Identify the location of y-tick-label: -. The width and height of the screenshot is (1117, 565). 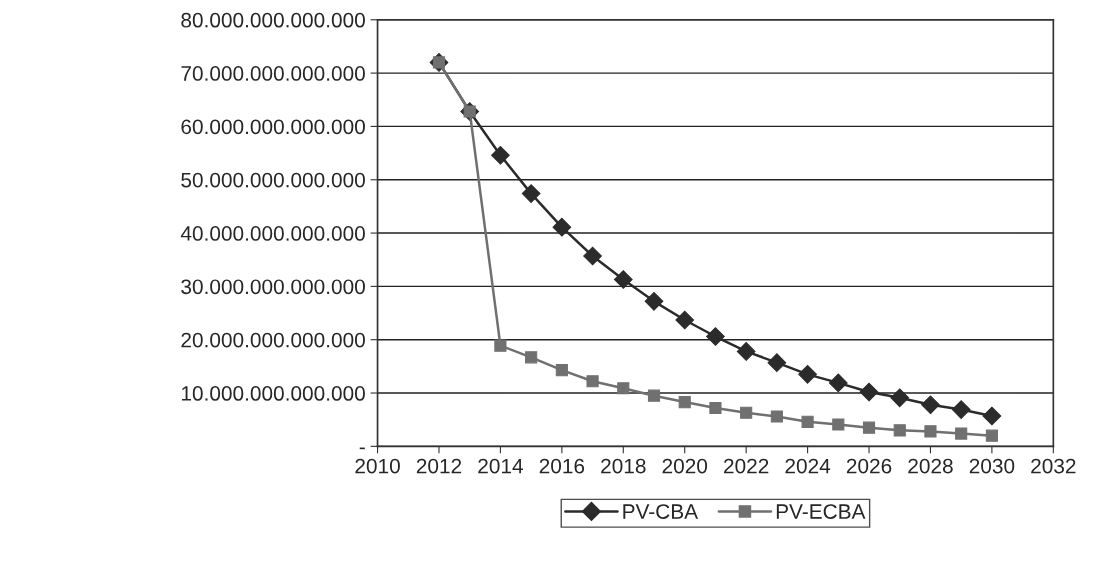
(362, 448).